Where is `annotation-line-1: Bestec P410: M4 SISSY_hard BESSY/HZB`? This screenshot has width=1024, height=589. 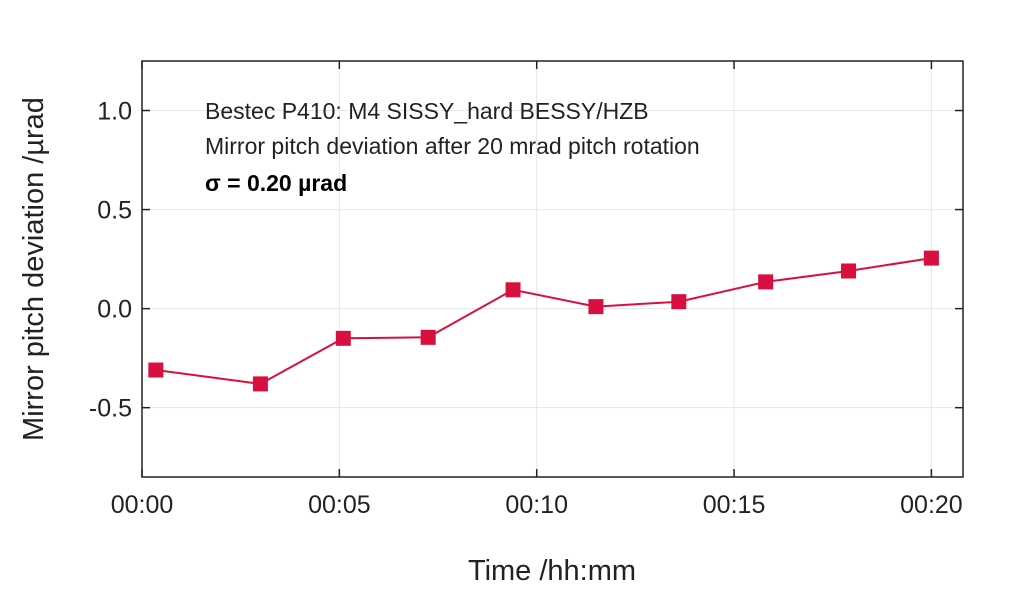
annotation-line-1: Bestec P410: M4 SISSY_hard BESSY/HZB is located at coordinates (427, 111).